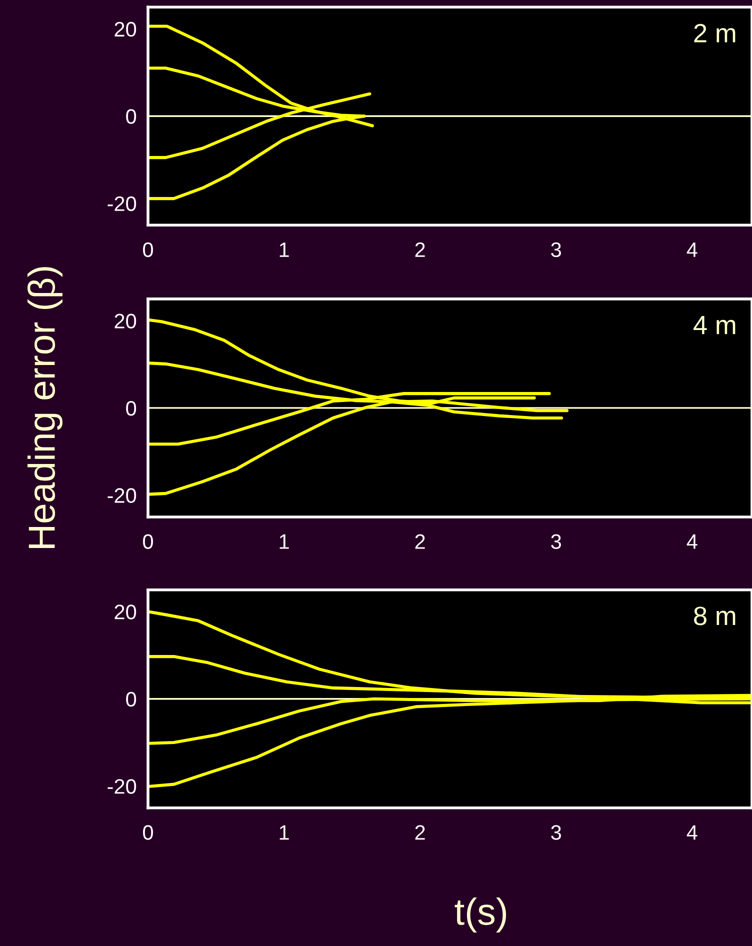 This screenshot has width=752, height=946. Describe the element at coordinates (480, 915) in the screenshot. I see `x-axis-title: t(s)` at that location.